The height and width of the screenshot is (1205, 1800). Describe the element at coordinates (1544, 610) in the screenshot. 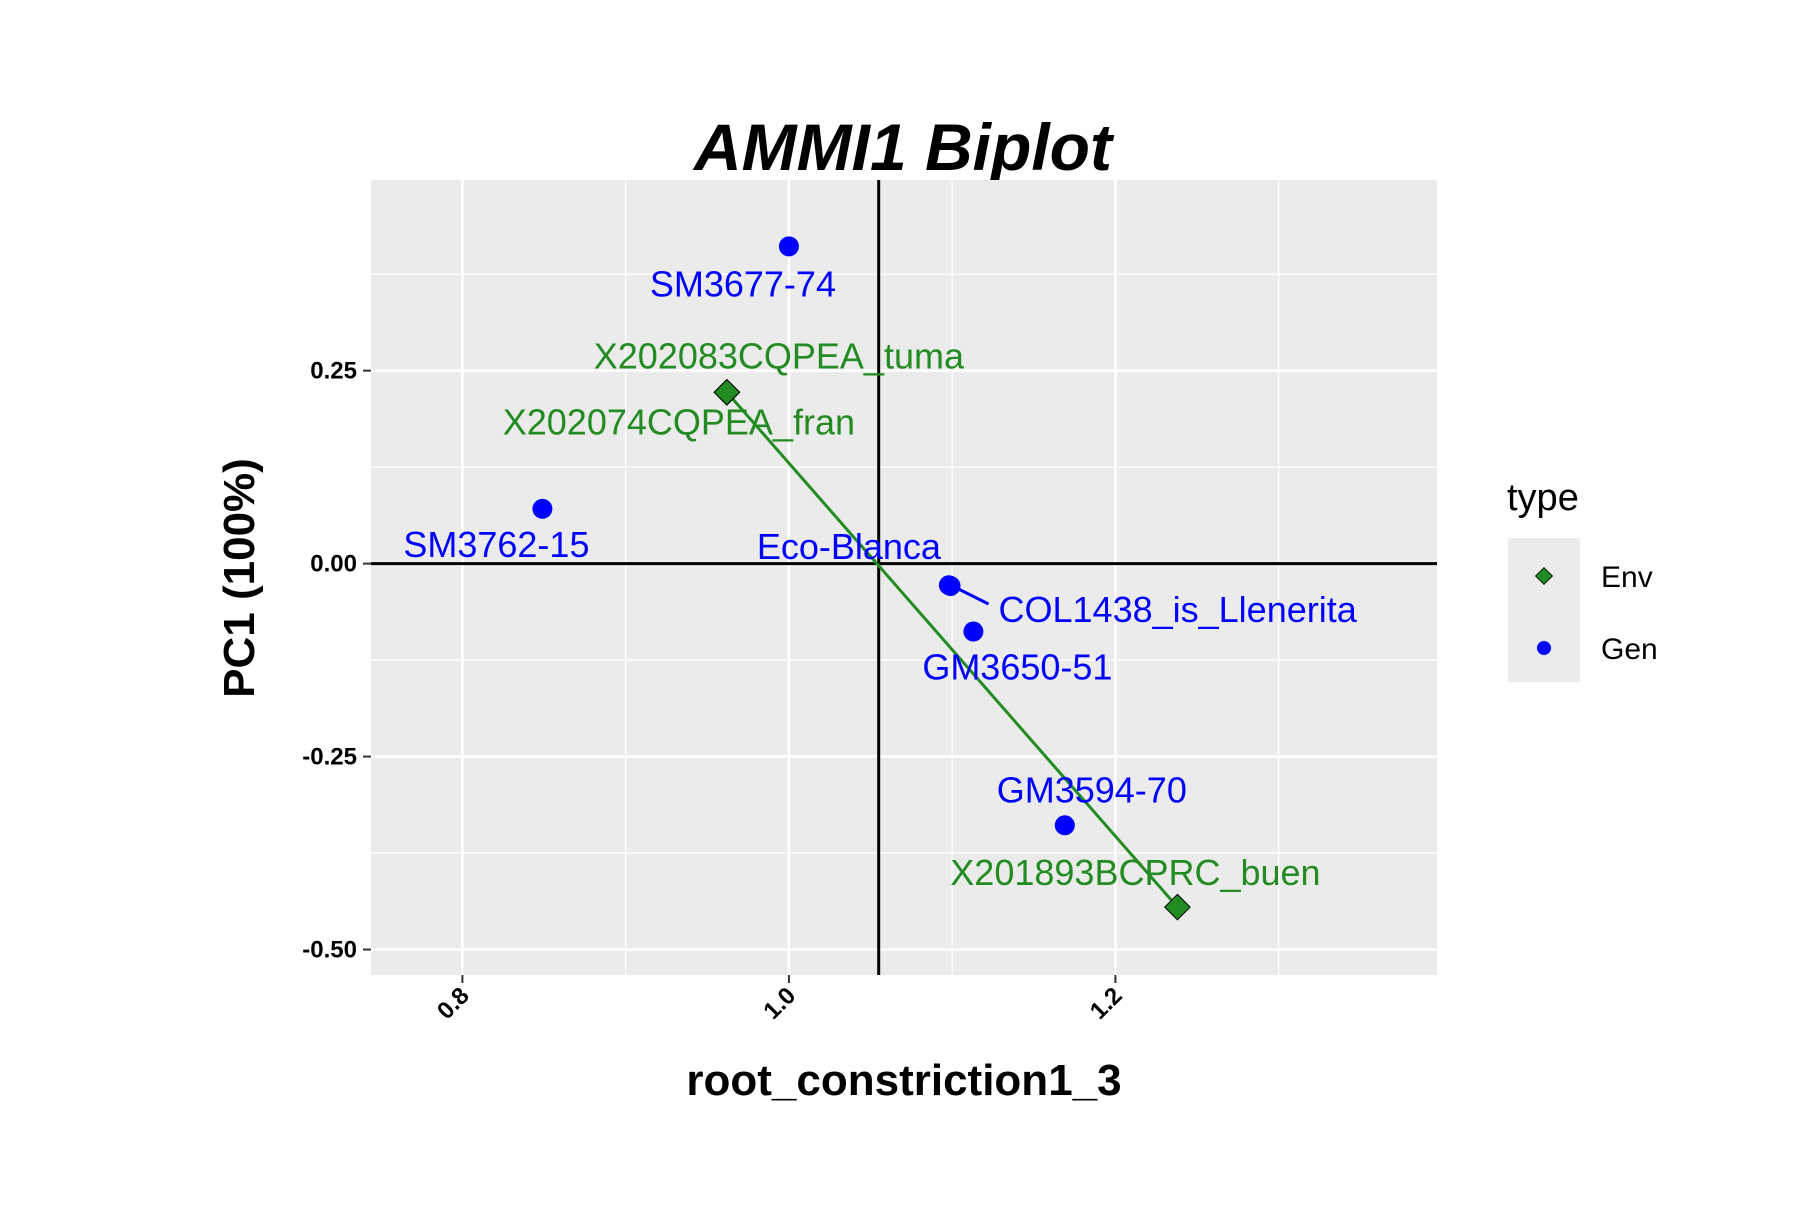

I see `legend-key-box` at that location.